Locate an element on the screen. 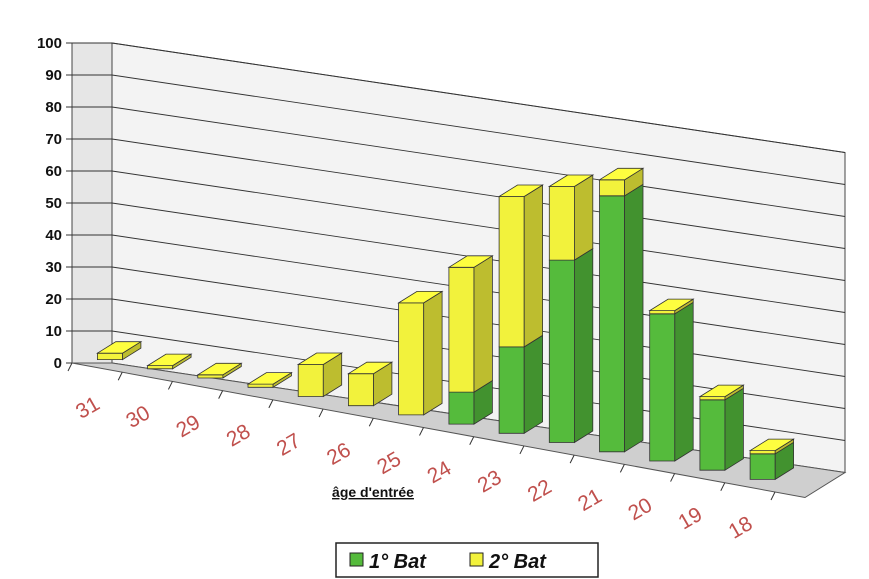 This screenshot has width=869, height=579. x-tick-label: 26 is located at coordinates (339, 454).